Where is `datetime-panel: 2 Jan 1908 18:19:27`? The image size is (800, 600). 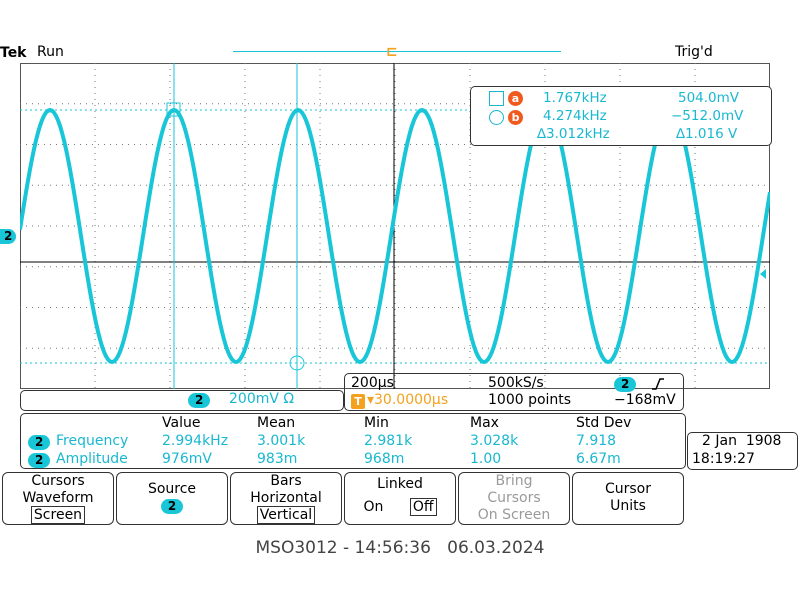
datetime-panel: 2 Jan 1908 18:19:27 is located at coordinates (742, 451).